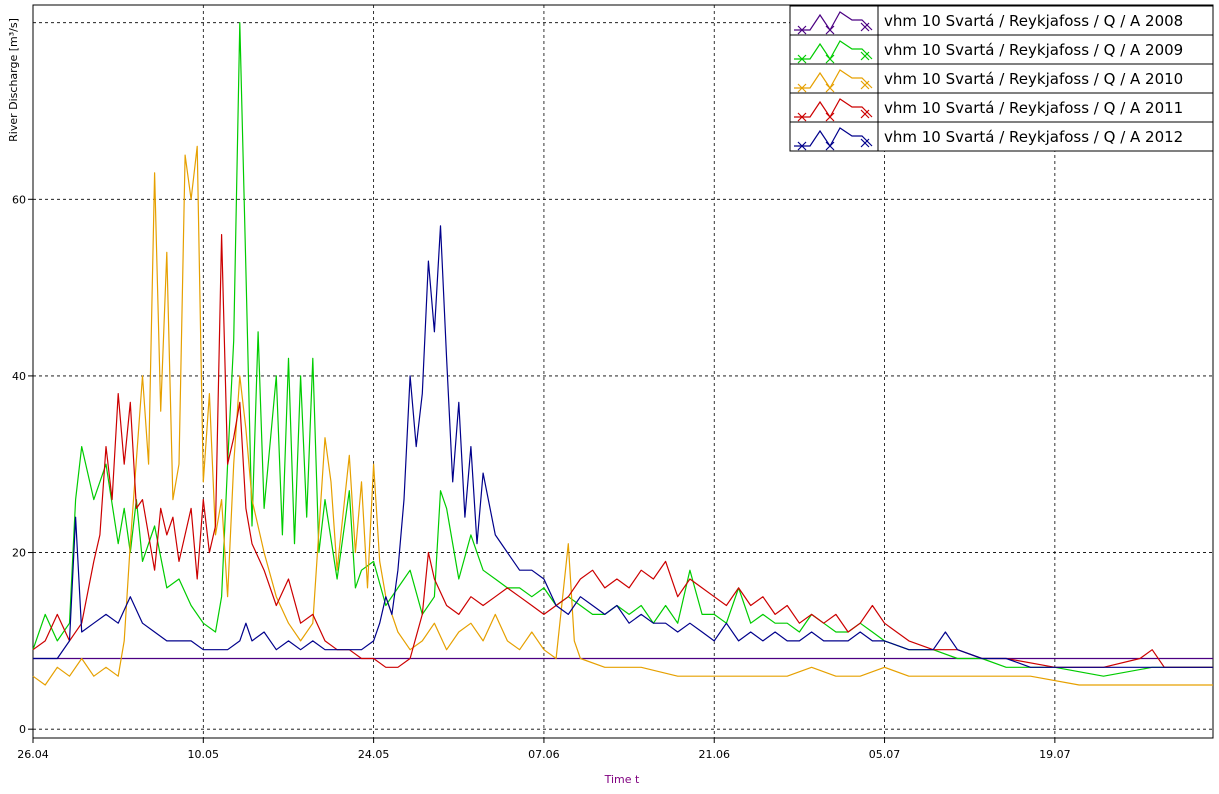 Image resolution: width=1219 pixels, height=794 pixels. I want to click on x-tick-label: 07.06, so click(544, 754).